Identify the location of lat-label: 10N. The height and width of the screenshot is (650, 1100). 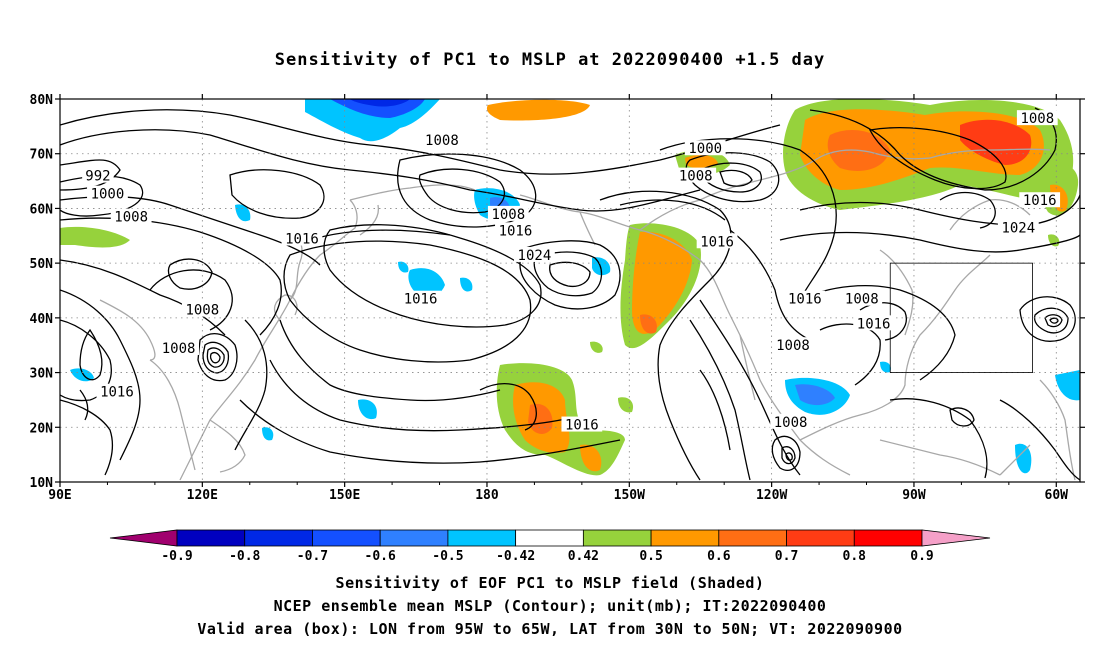
(42, 483).